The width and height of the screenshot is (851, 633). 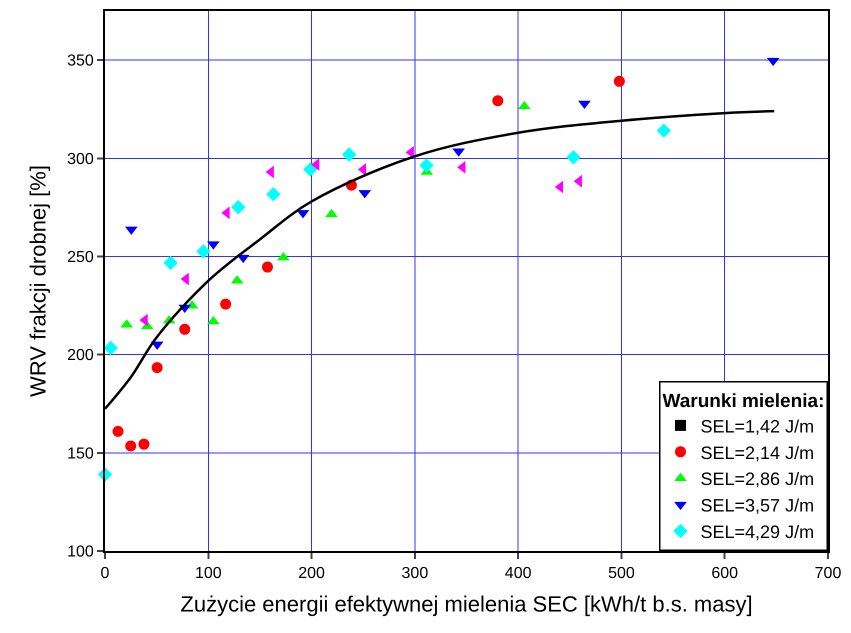 I want to click on legend-label: SEL=1,42 J/m, so click(x=757, y=426).